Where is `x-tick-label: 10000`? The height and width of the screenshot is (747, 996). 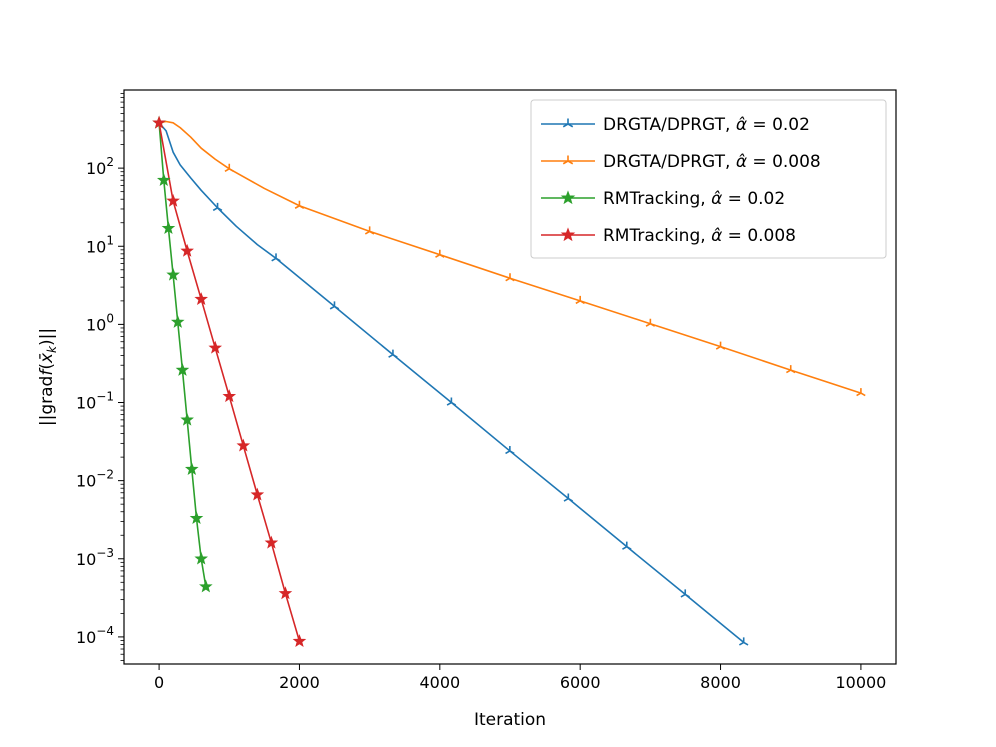 x-tick-label: 10000 is located at coordinates (860, 682).